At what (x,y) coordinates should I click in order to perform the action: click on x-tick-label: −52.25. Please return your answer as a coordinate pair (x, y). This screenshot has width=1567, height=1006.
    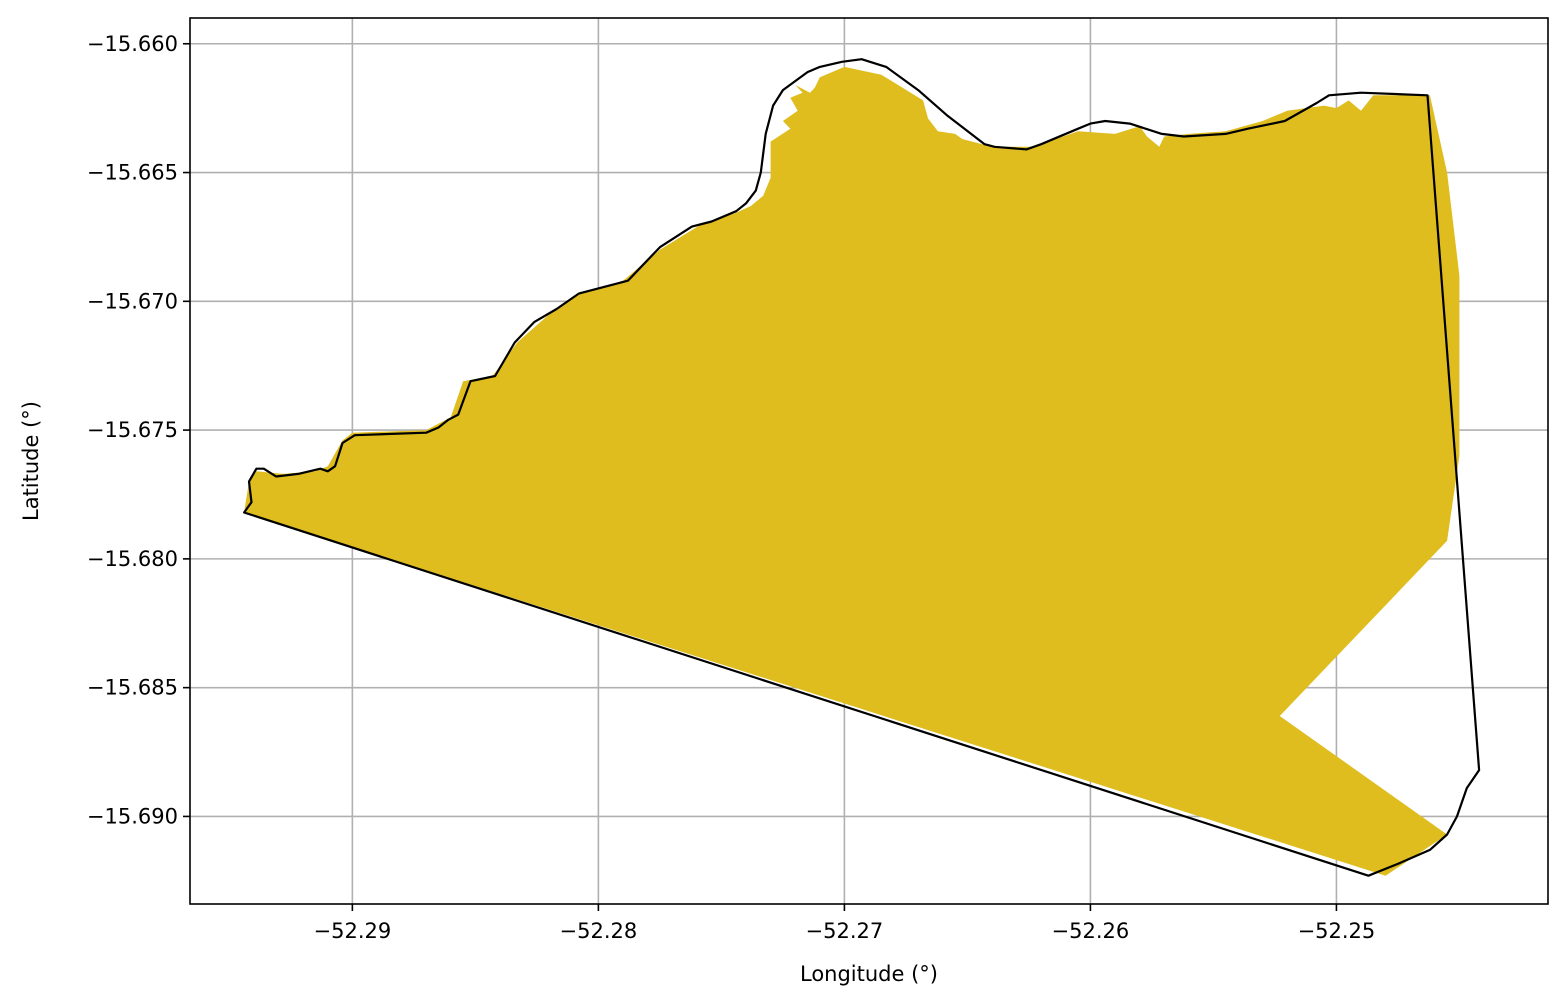
    Looking at the image, I should click on (1337, 931).